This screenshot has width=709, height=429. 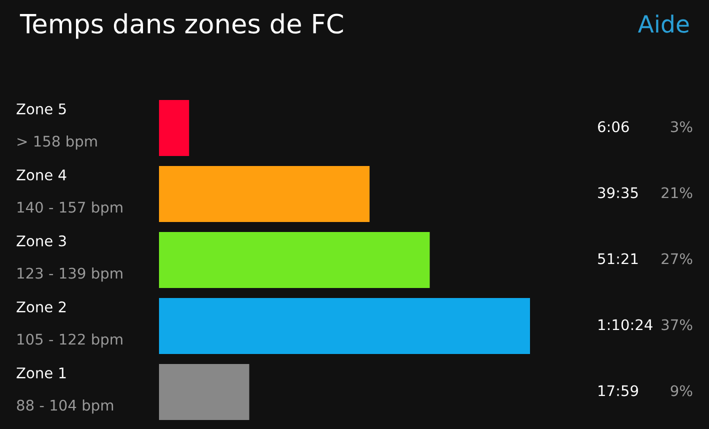 I want to click on data-label: 27%, so click(x=677, y=258).